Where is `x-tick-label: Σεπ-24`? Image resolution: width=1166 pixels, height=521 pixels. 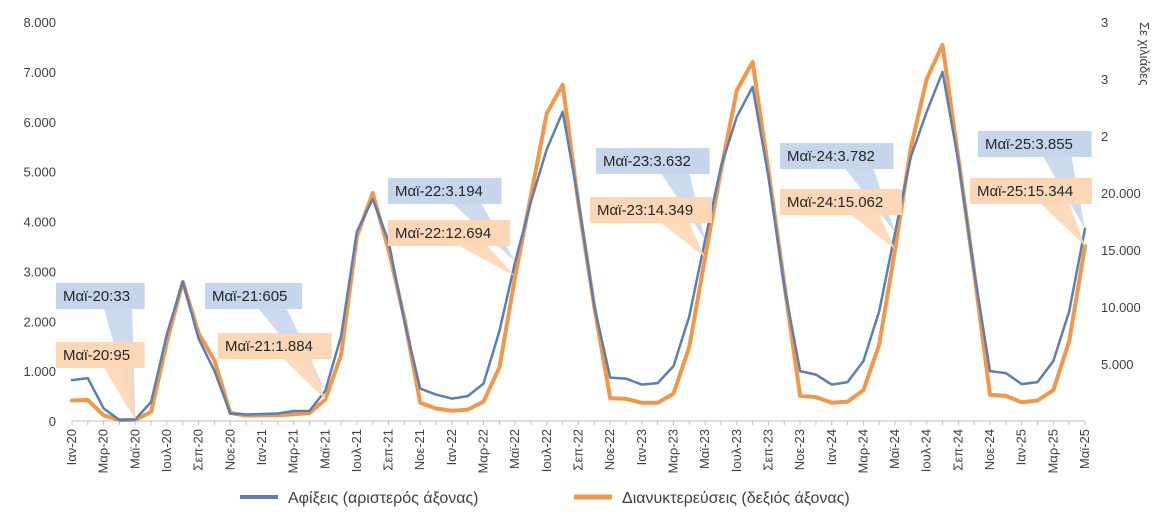 x-tick-label: Σεπ-24 is located at coordinates (957, 450).